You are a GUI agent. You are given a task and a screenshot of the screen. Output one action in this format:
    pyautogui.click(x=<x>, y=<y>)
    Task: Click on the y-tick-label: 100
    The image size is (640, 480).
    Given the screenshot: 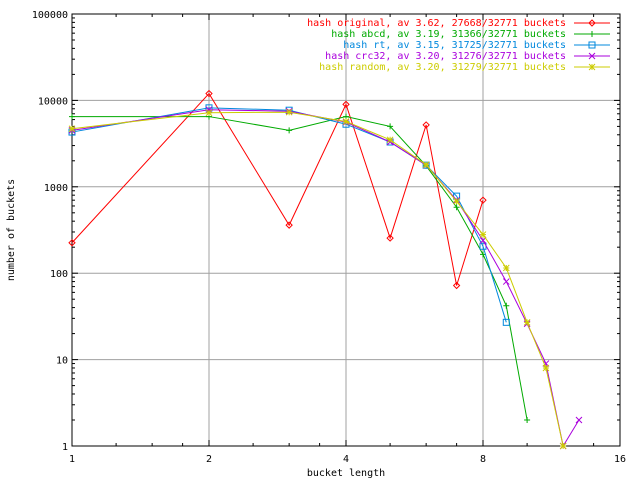 What is the action you would take?
    pyautogui.click(x=59, y=274)
    